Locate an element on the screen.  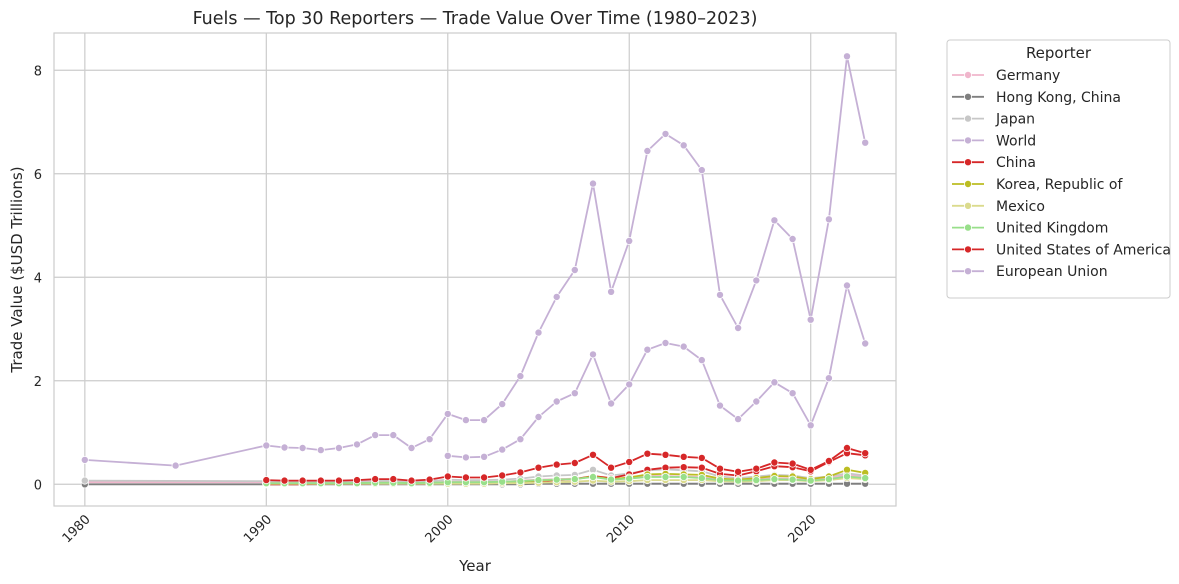
x-tick-label: 2010 is located at coordinates (621, 529).